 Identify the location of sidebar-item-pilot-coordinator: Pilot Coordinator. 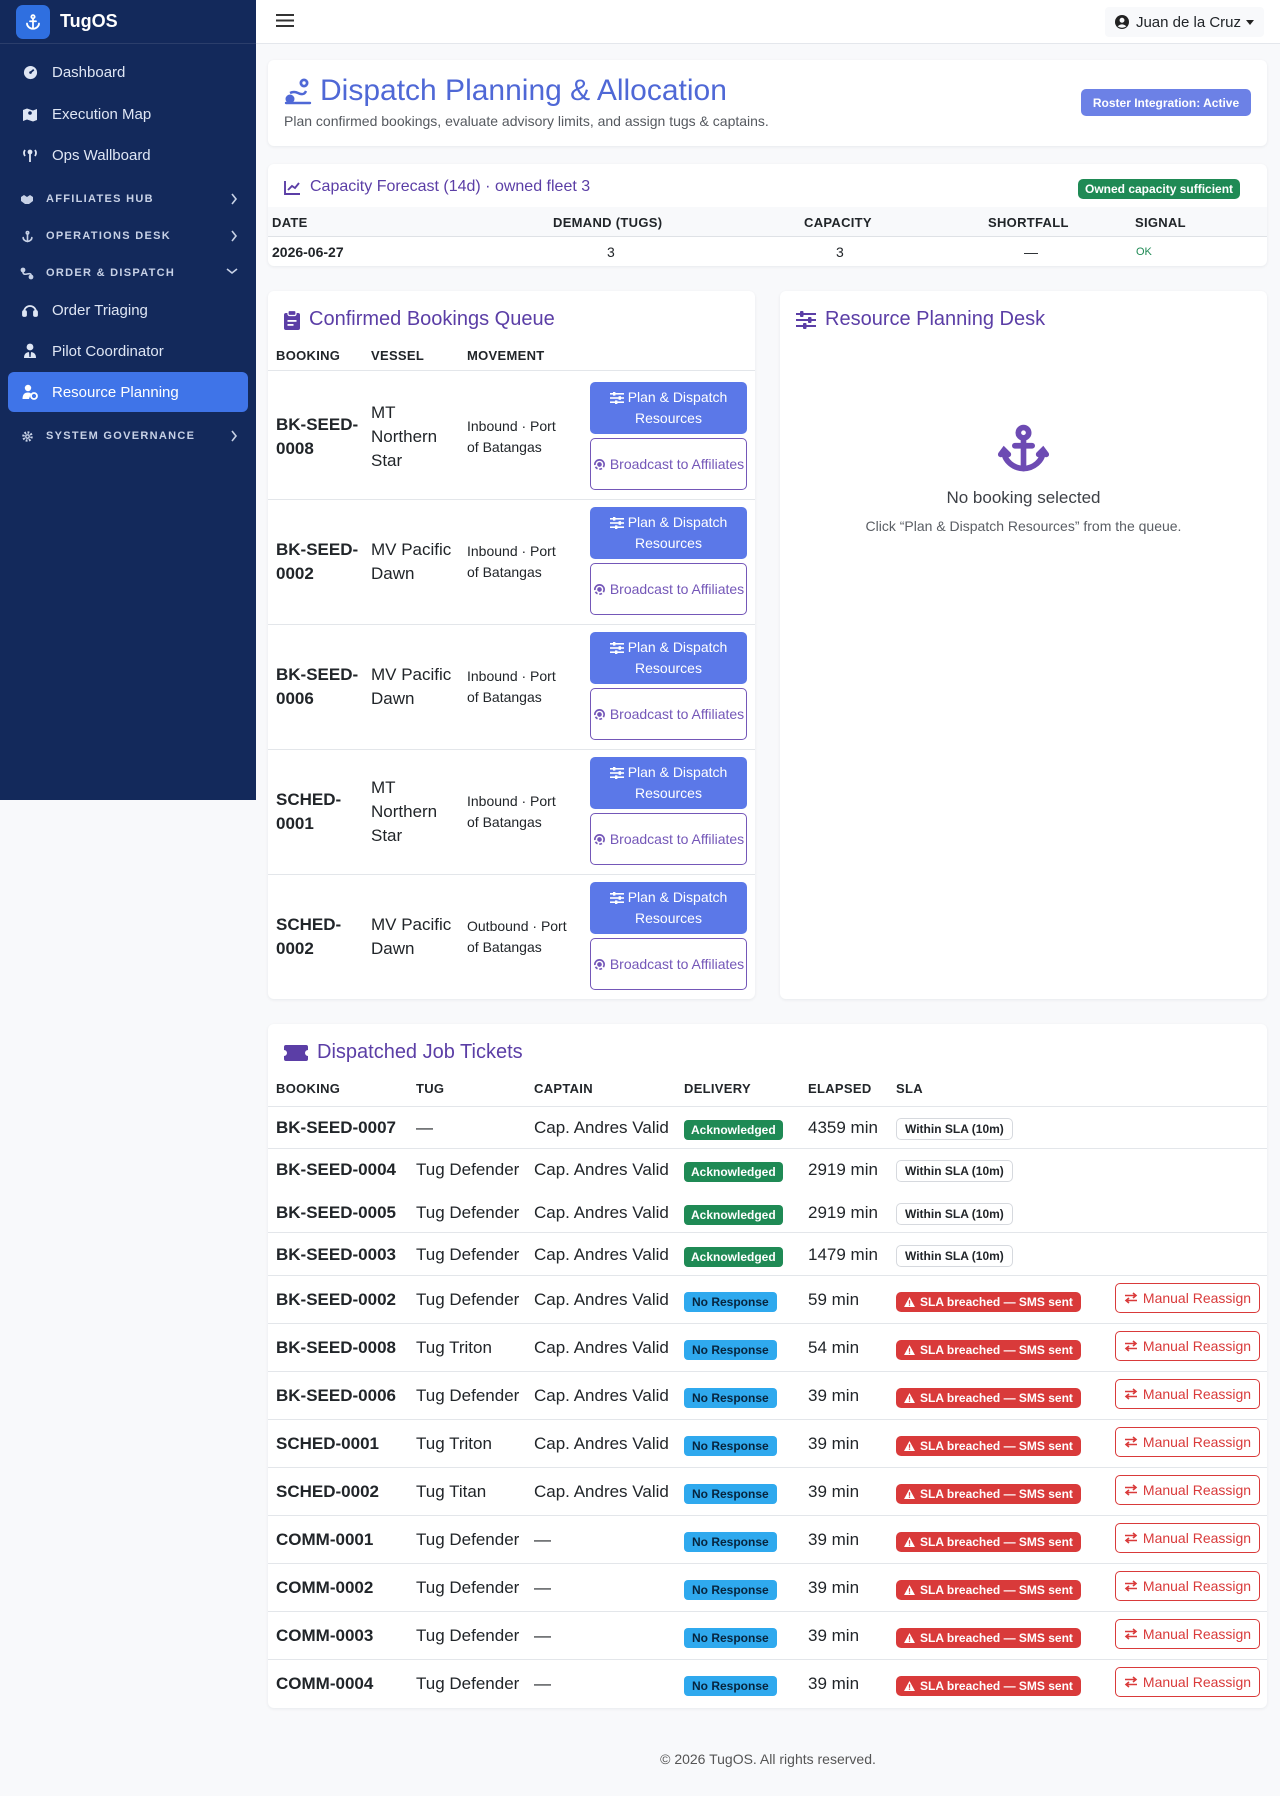
(128, 351).